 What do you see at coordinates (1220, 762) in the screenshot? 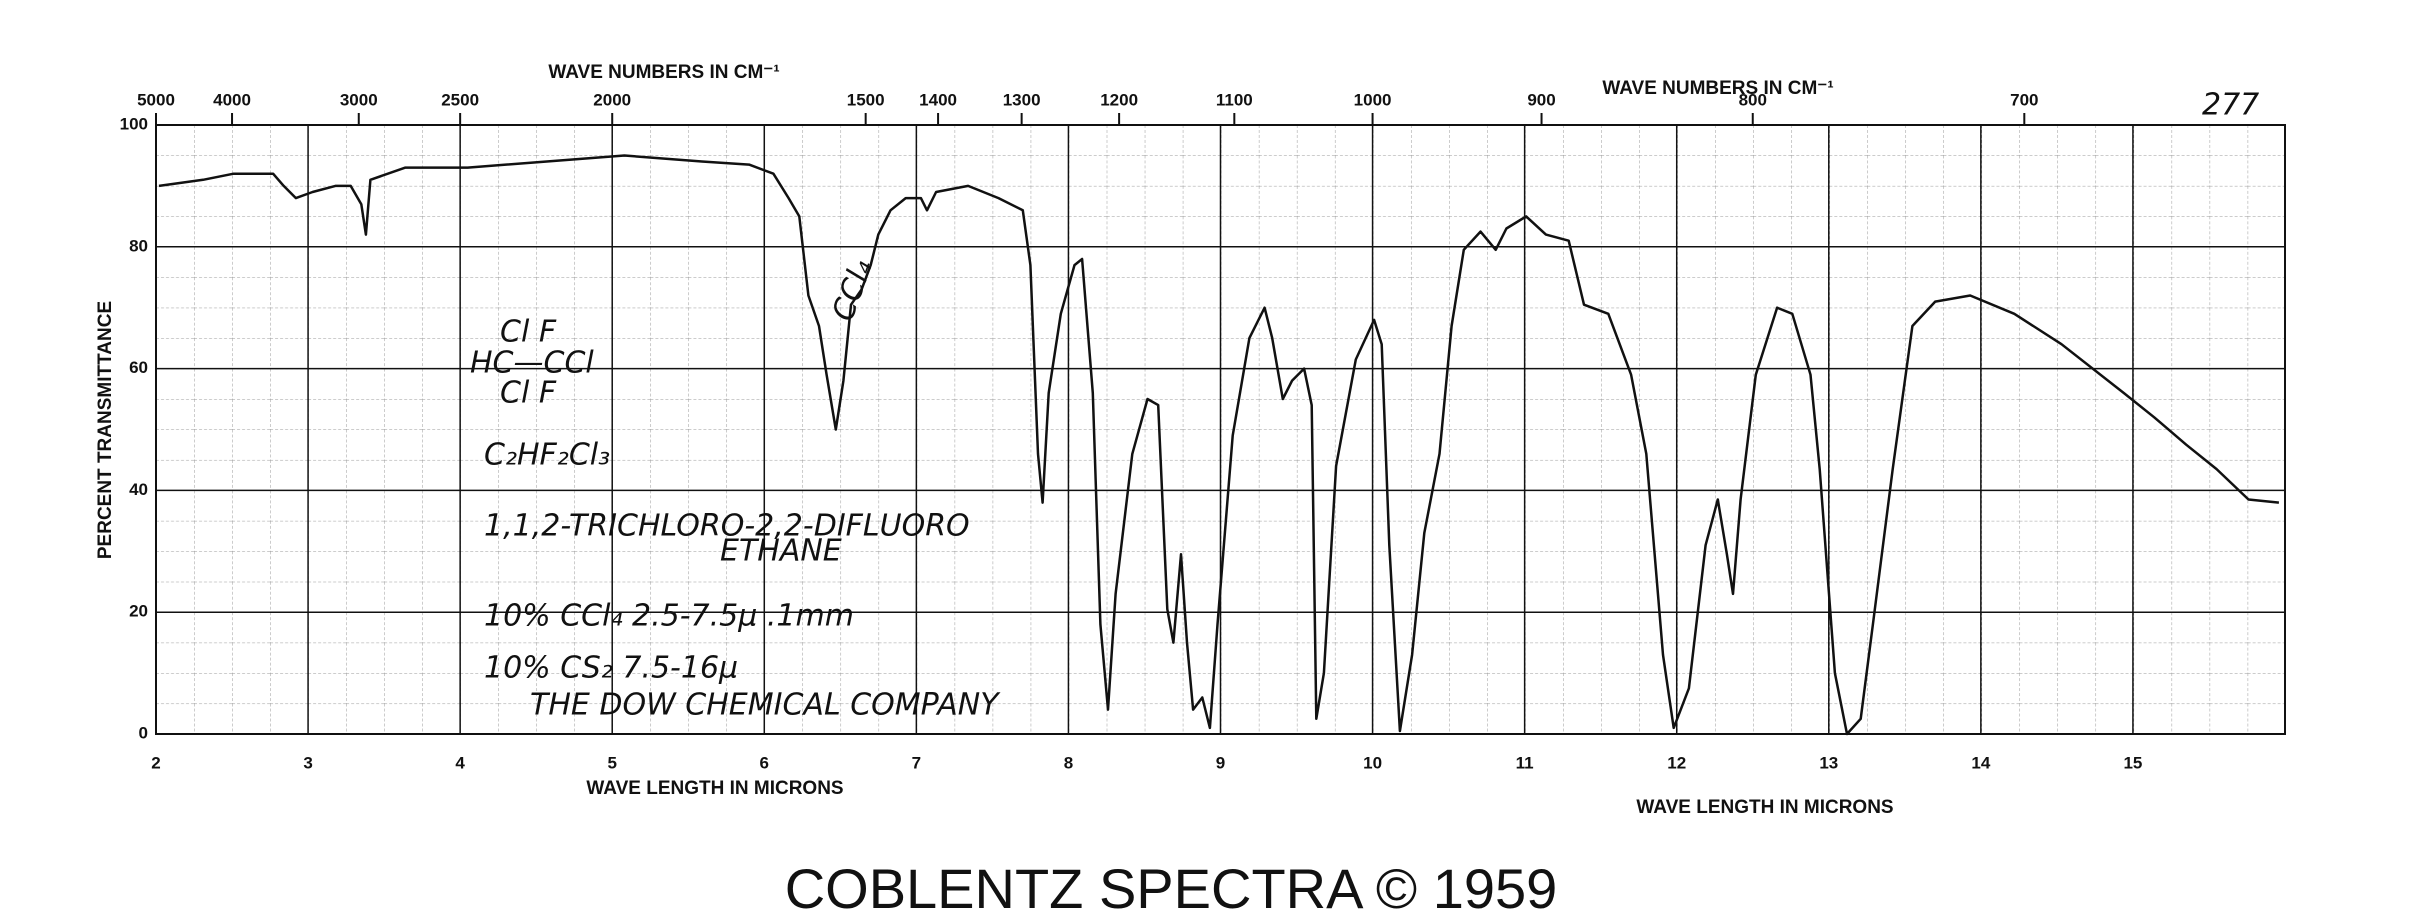
I see `x-tick-label: 9` at bounding box center [1220, 762].